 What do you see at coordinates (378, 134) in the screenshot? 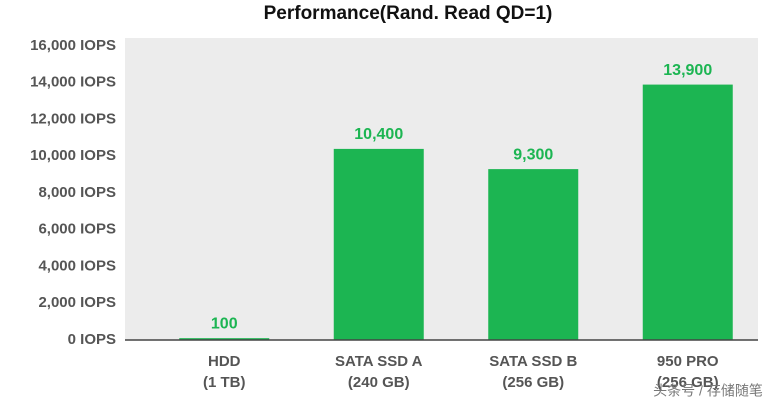
I see `value-label: 10,400` at bounding box center [378, 134].